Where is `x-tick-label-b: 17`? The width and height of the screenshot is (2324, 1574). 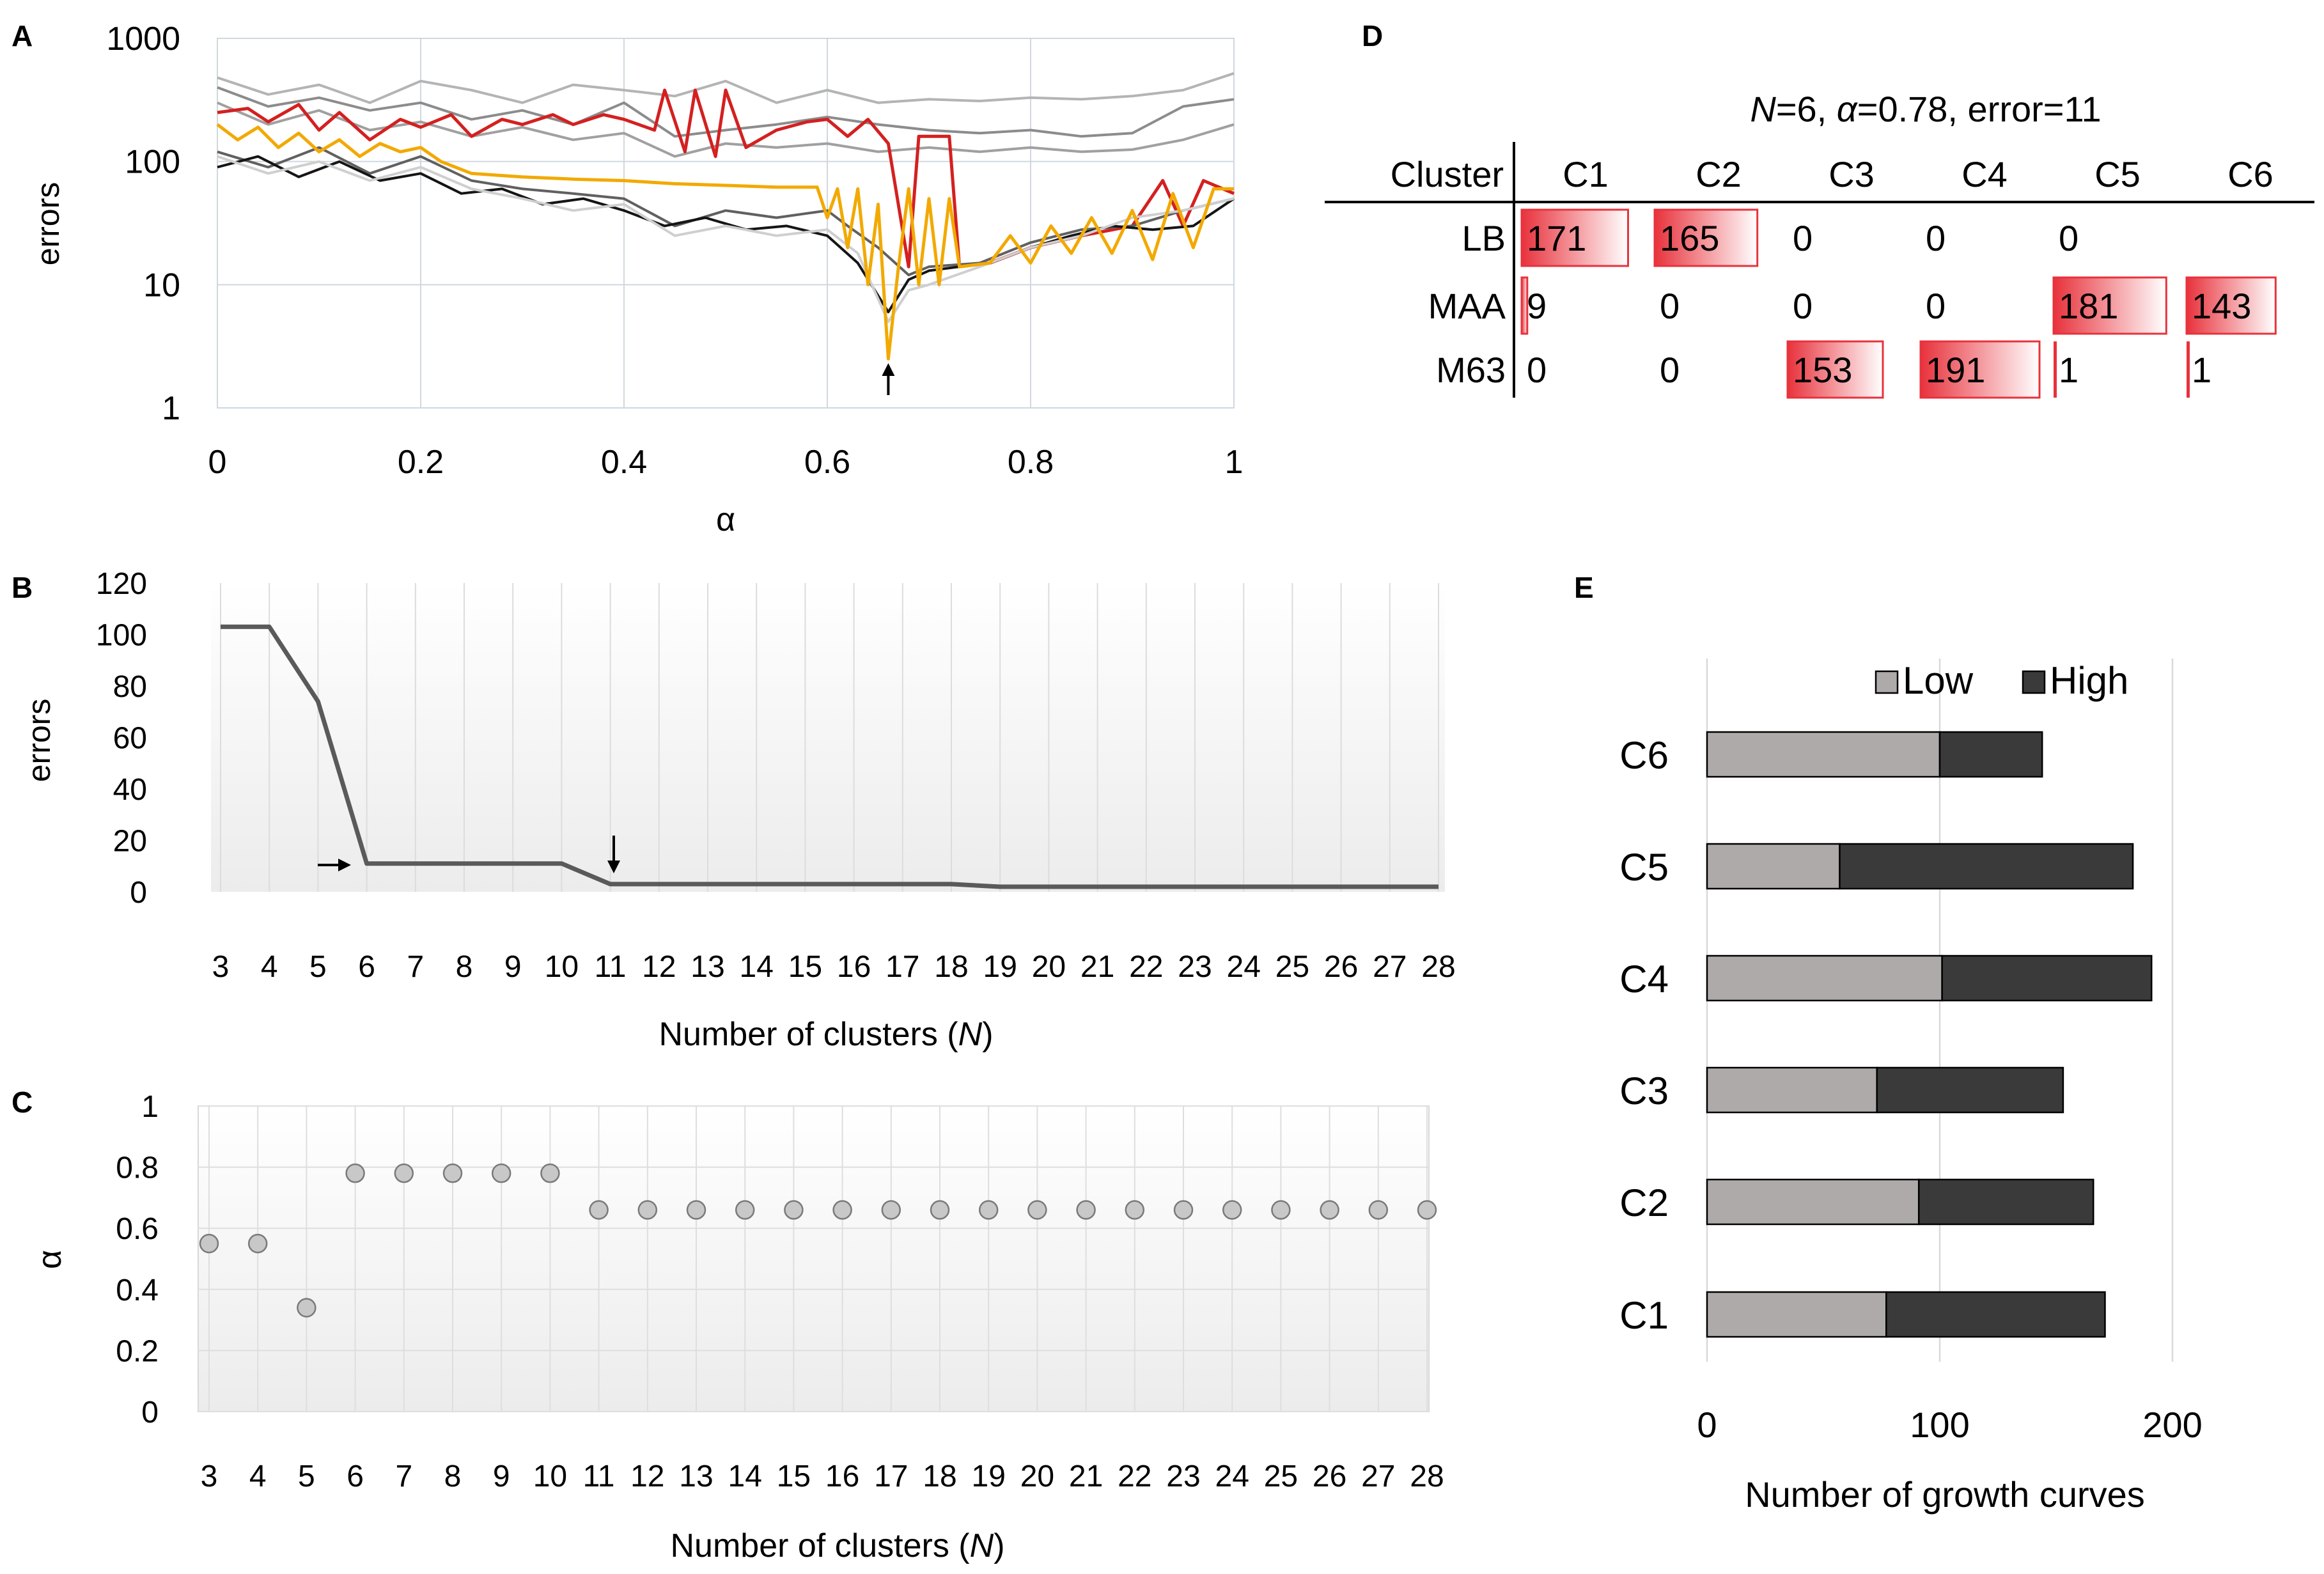 x-tick-label-b: 17 is located at coordinates (902, 967).